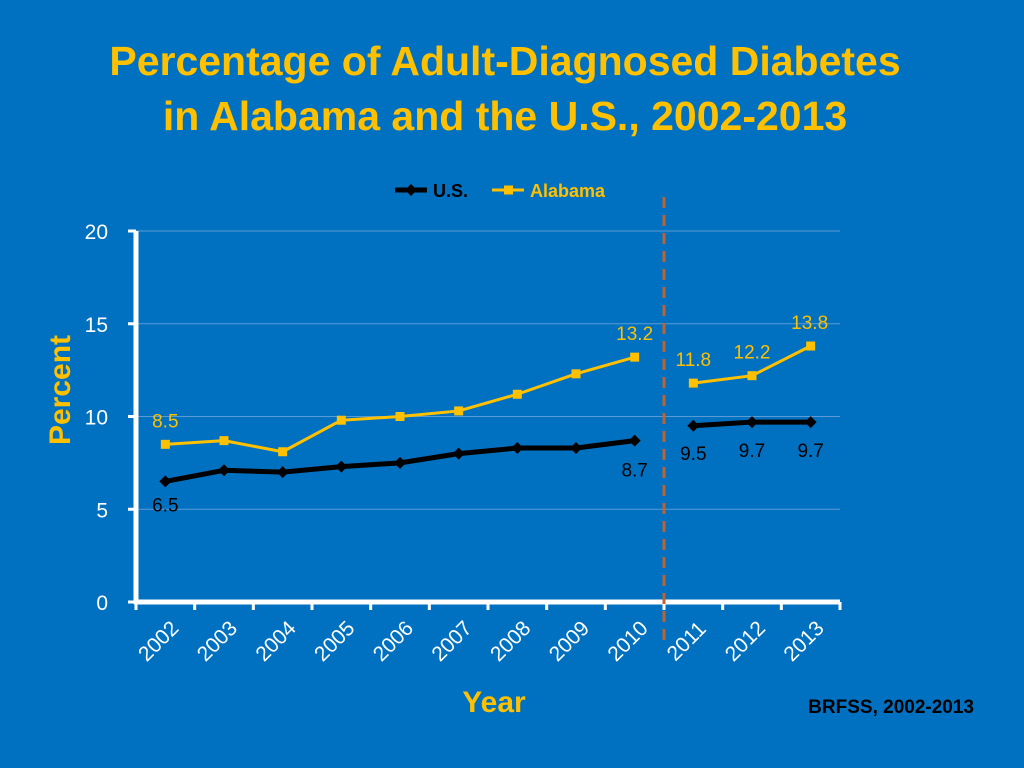 This screenshot has width=1024, height=768. Describe the element at coordinates (809, 323) in the screenshot. I see `alabama-data-label: 13.8` at that location.